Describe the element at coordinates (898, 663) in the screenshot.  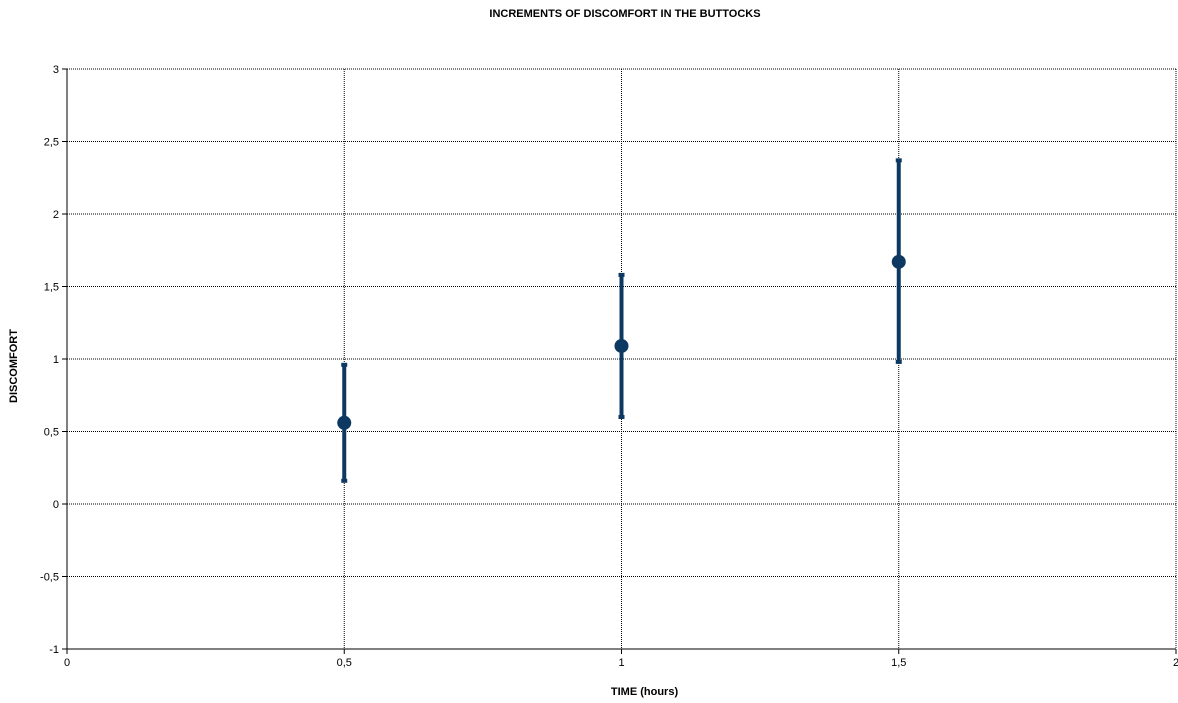
I see `x-tick-label: 1,5` at that location.